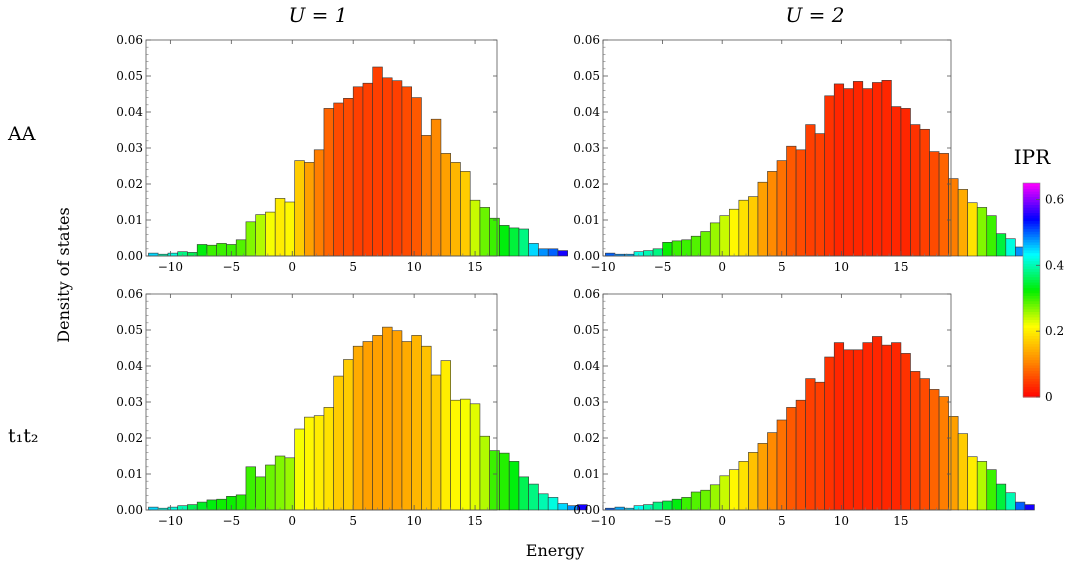  What do you see at coordinates (21, 134) in the screenshot?
I see `row-label-aa: AA` at bounding box center [21, 134].